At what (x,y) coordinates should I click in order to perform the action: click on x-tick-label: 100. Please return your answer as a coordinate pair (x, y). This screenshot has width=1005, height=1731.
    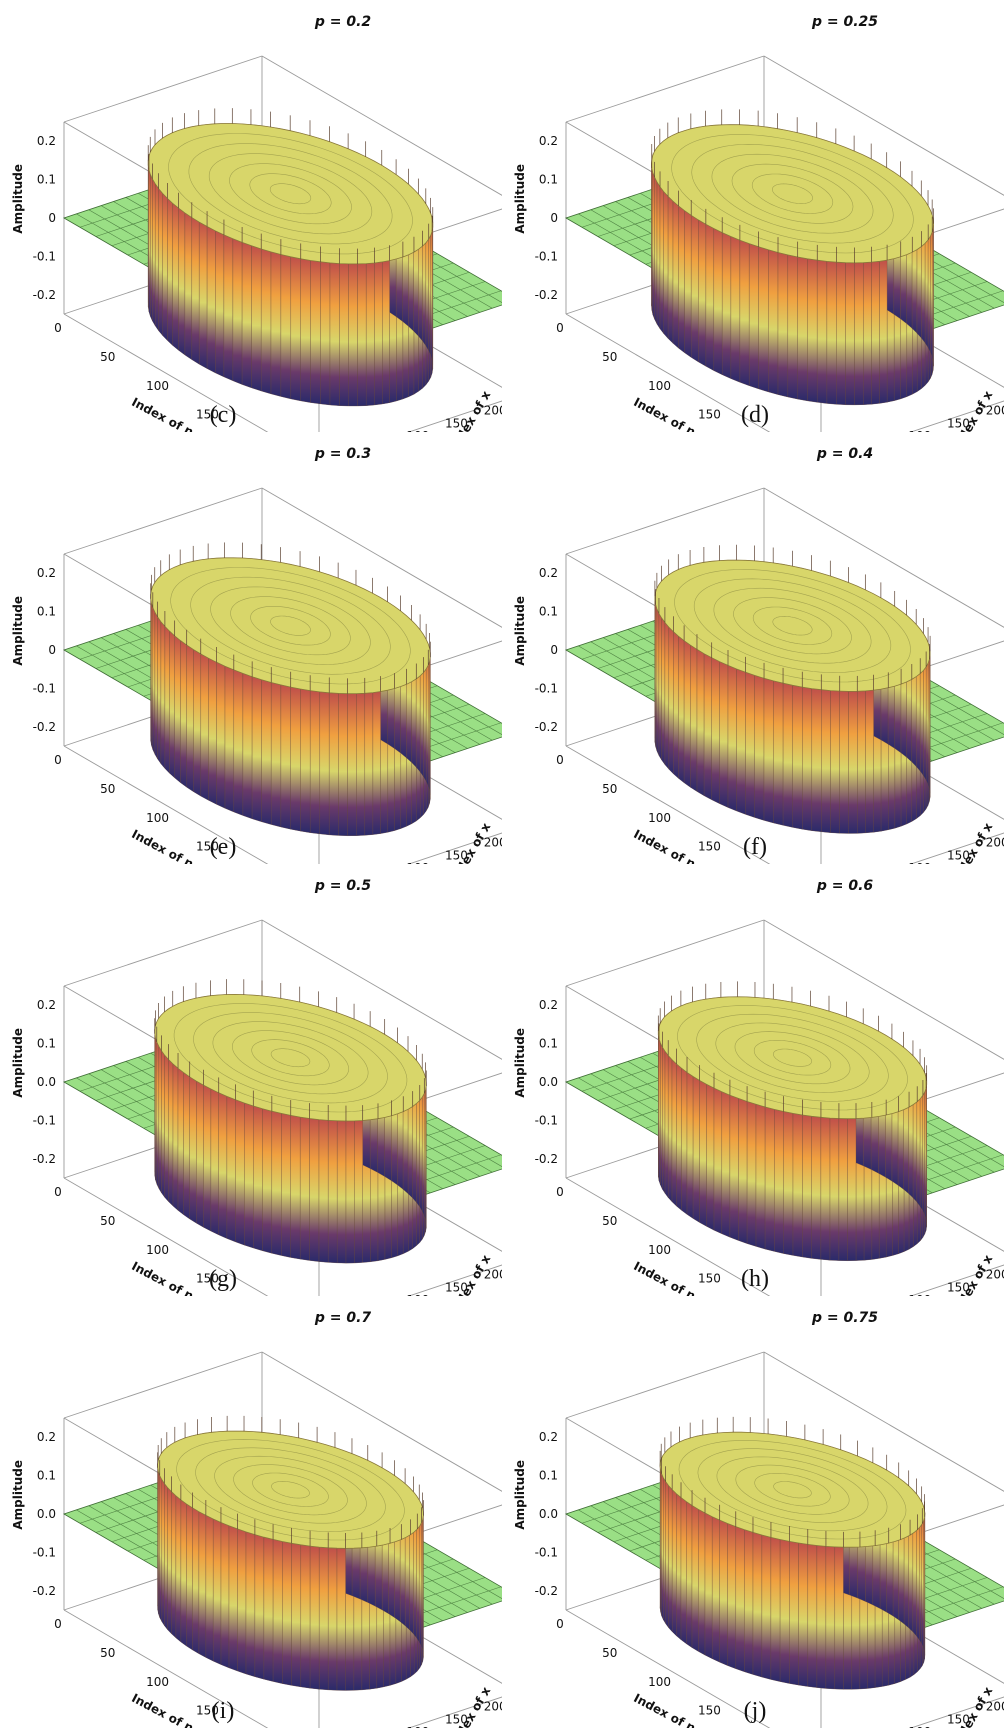
    Looking at the image, I should click on (157, 1250).